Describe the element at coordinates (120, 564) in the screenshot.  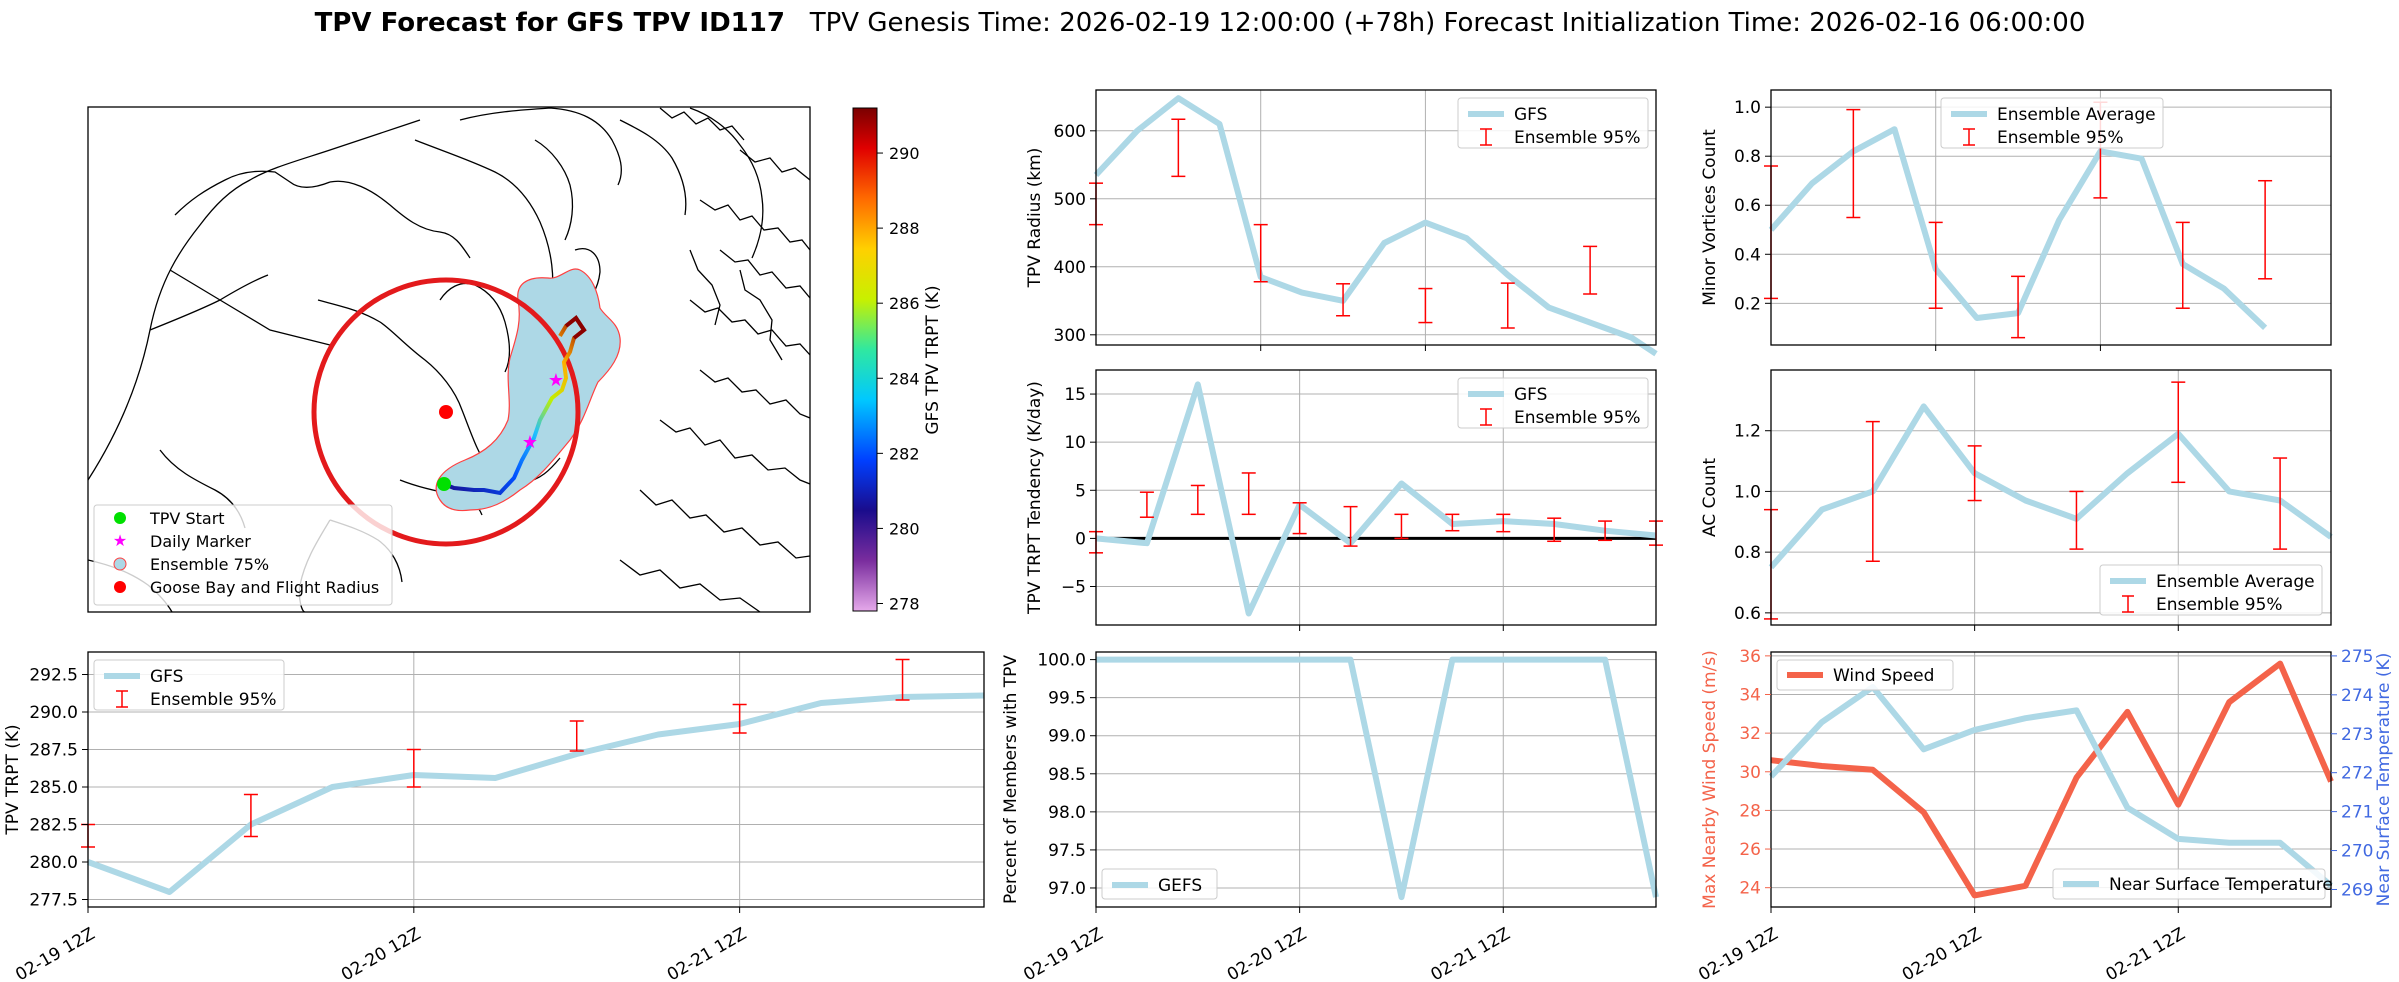
I see `legend-ensemble-swatch` at that location.